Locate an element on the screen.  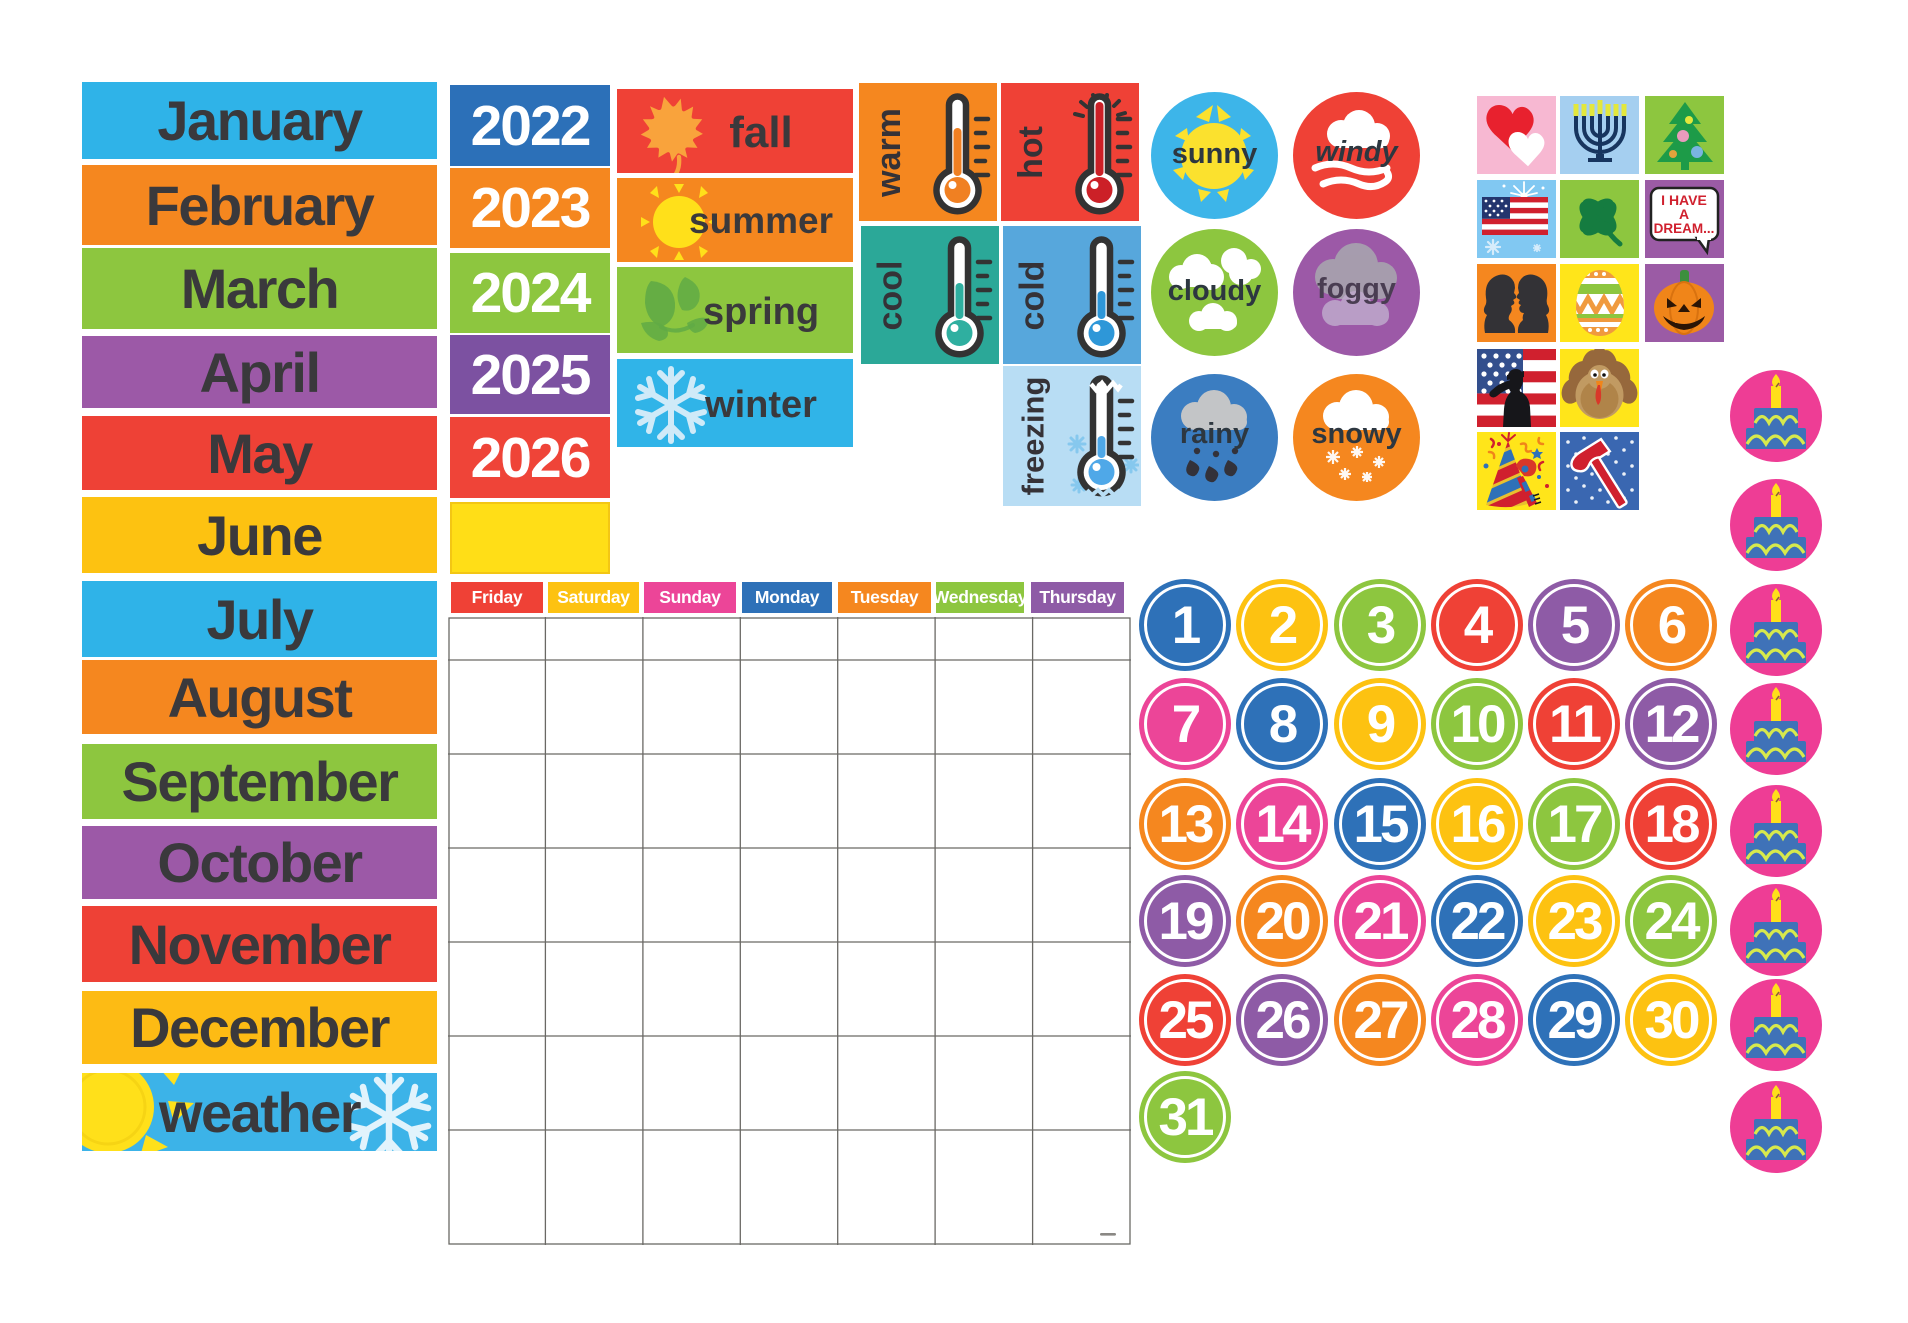
svg-text: I HAVE is located at coordinates (1684, 200).